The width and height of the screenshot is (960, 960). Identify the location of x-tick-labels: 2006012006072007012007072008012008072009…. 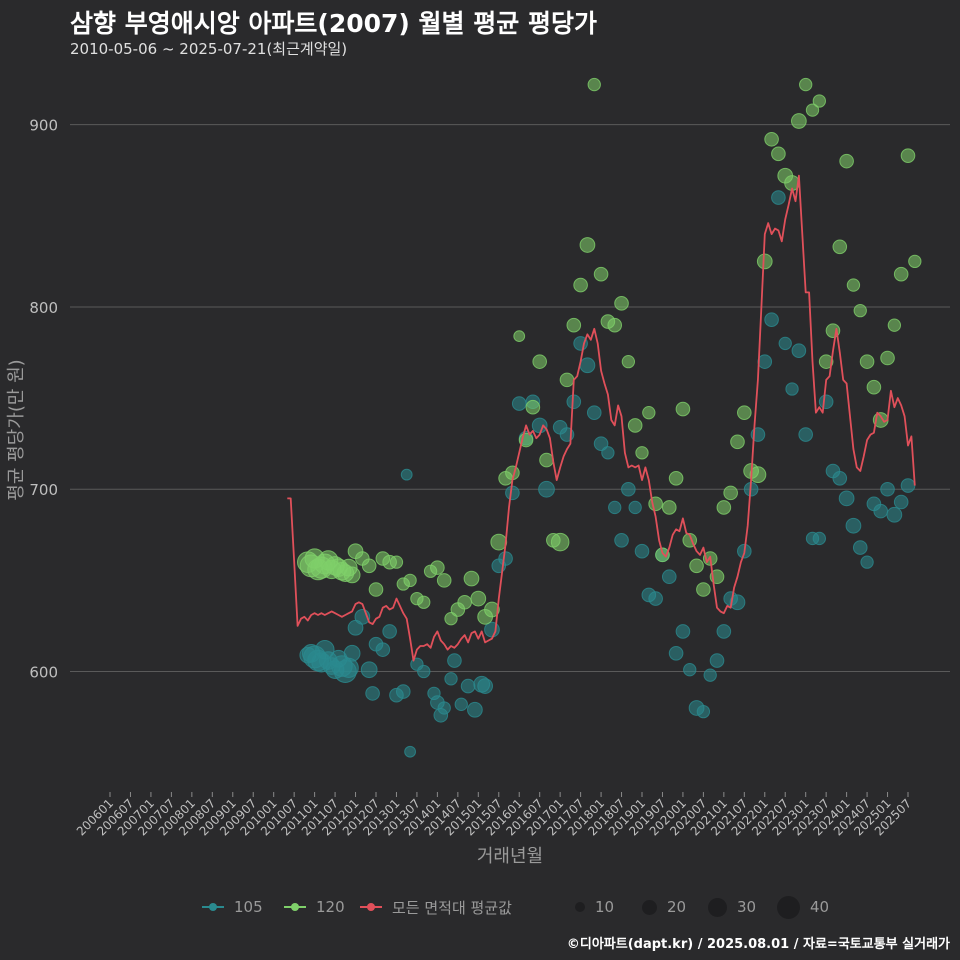
(494, 815).